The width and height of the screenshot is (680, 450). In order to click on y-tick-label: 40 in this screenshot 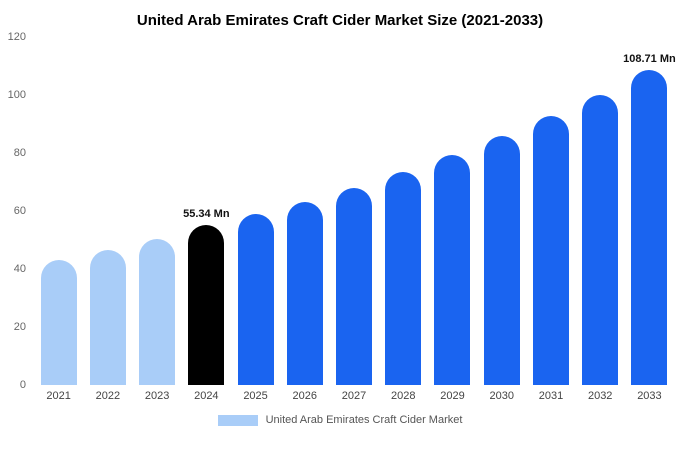, I will do `click(19, 269)`.